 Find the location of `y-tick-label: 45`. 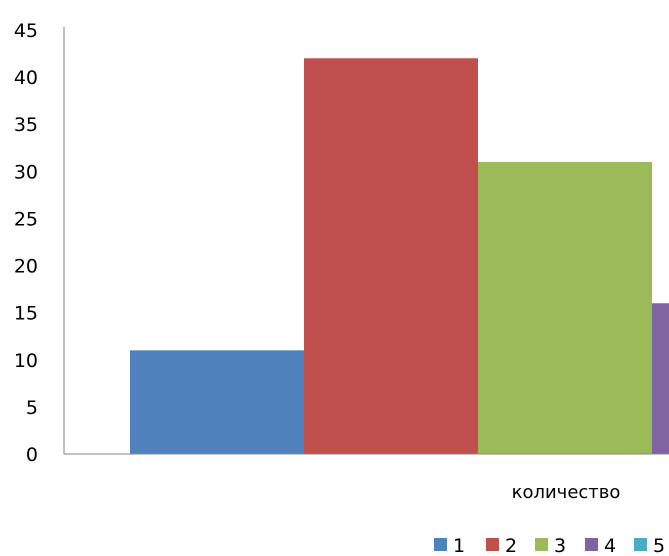

y-tick-label: 45 is located at coordinates (26, 31).